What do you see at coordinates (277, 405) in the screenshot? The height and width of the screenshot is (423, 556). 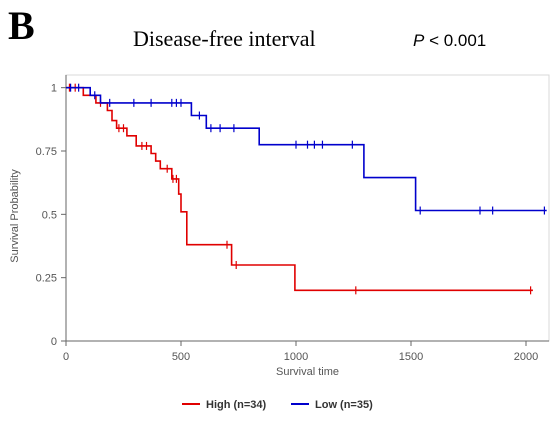 I see `chart-legend: High (n=34) Low (n=35)` at bounding box center [277, 405].